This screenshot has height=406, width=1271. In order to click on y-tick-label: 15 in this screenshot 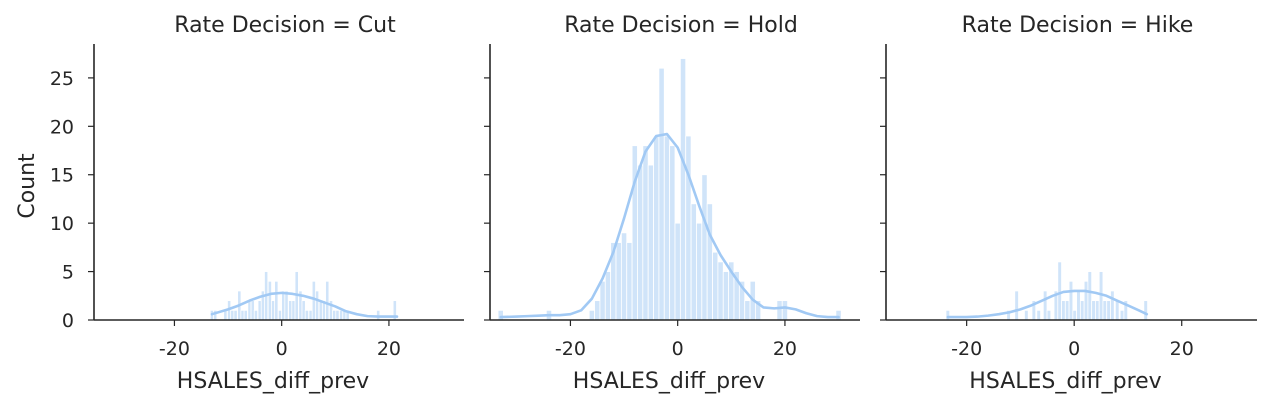, I will do `click(62, 176)`.